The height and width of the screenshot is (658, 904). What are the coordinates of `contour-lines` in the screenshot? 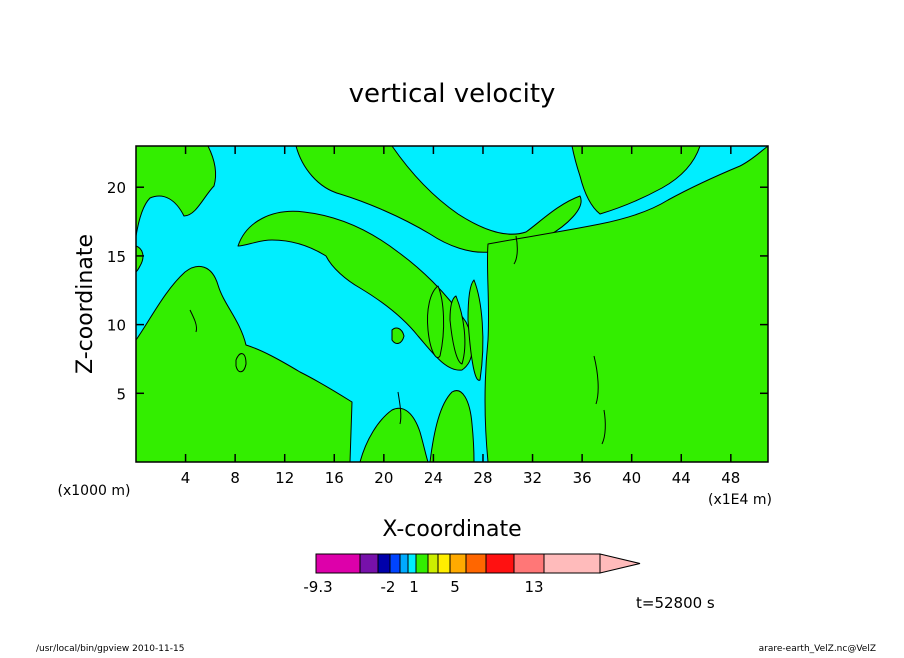 It's located at (397, 340).